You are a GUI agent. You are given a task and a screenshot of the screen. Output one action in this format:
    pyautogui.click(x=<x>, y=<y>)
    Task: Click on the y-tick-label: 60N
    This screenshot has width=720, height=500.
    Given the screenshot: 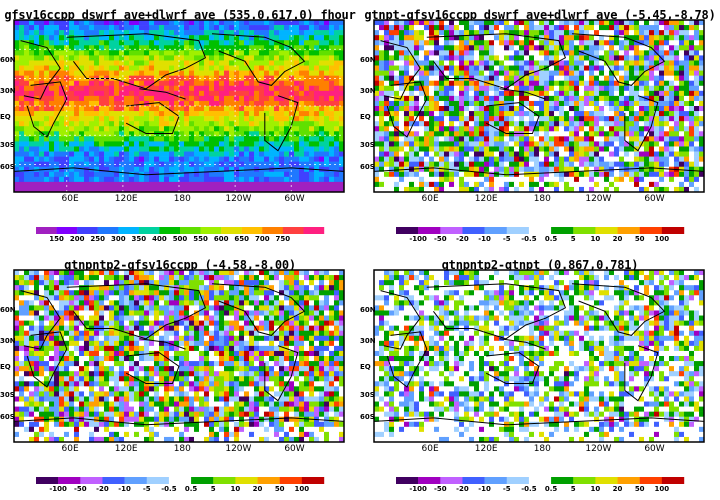 What is the action you would take?
    pyautogui.click(x=8, y=60)
    